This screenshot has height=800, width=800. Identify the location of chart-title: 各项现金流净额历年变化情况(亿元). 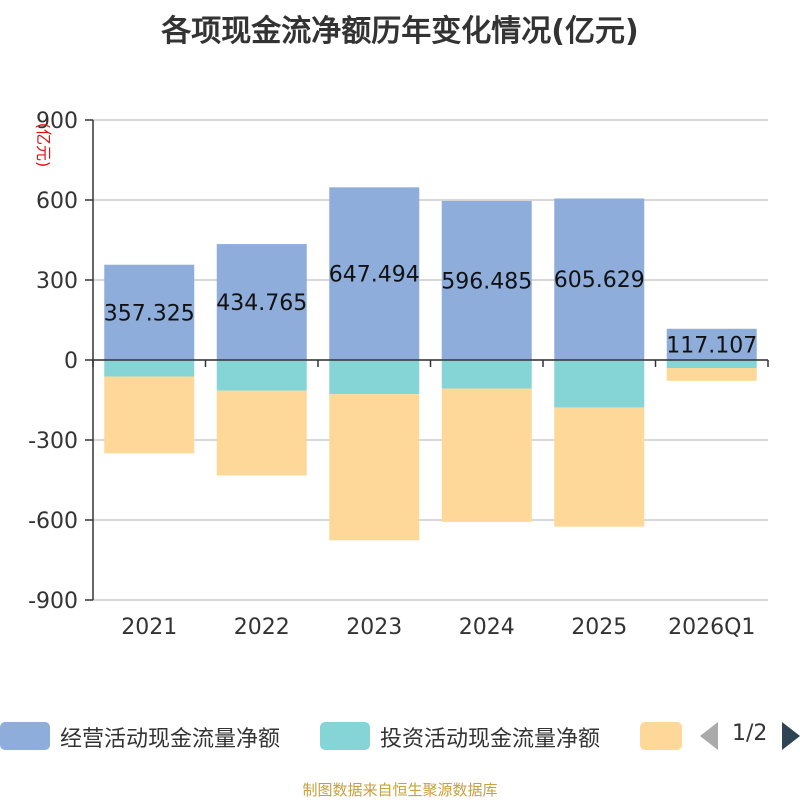
(400, 31).